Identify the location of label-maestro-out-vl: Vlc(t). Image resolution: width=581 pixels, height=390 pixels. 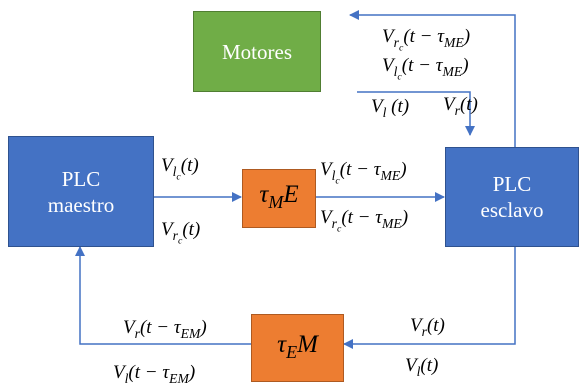
(180, 169).